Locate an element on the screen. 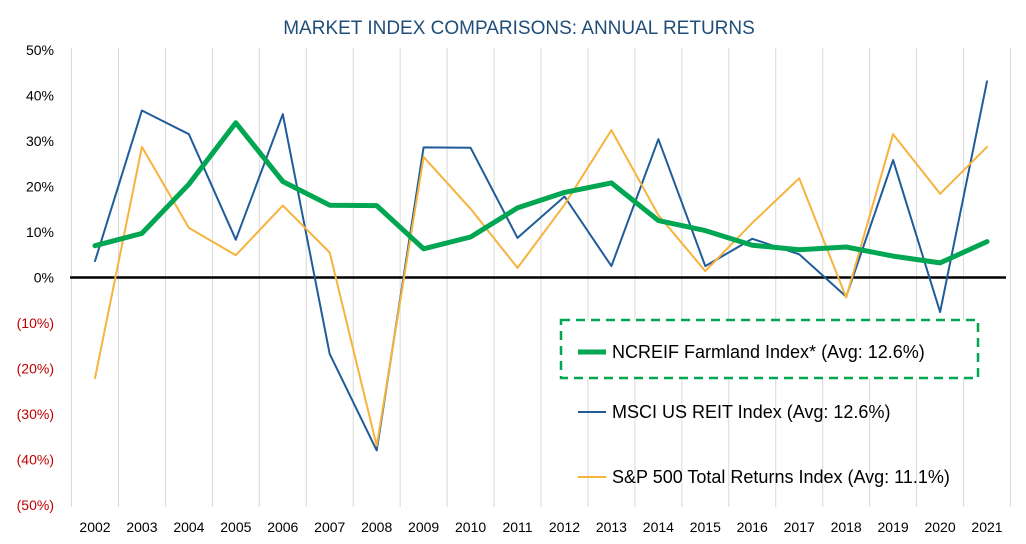  chart-title: MARKET INDEX COMPARISONS: ANNUAL RETURNS is located at coordinates (519, 28).